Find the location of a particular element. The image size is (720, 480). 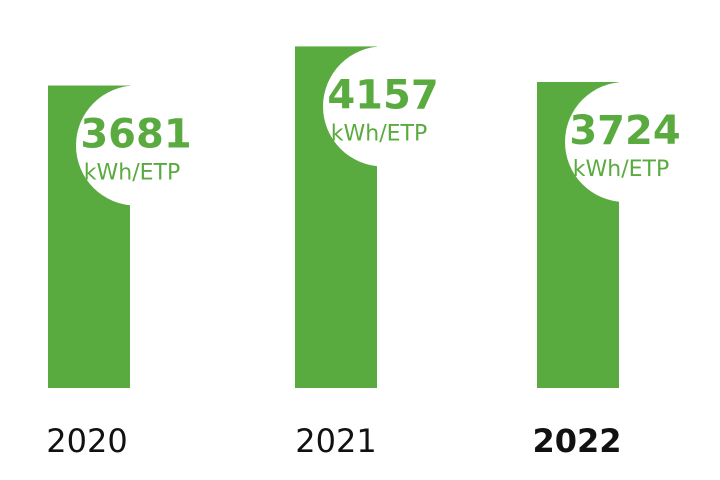

unit-label-2022: kWh/ETP is located at coordinates (621, 169).